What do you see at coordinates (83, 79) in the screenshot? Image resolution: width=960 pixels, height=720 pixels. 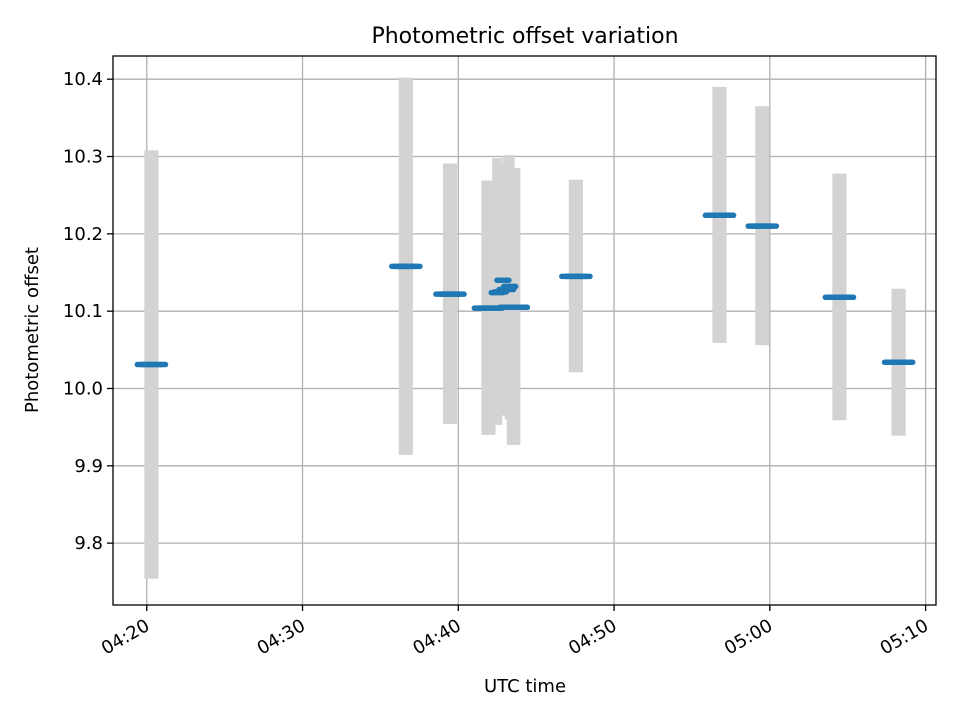 I see `y-tick-label: 10.4` at bounding box center [83, 79].